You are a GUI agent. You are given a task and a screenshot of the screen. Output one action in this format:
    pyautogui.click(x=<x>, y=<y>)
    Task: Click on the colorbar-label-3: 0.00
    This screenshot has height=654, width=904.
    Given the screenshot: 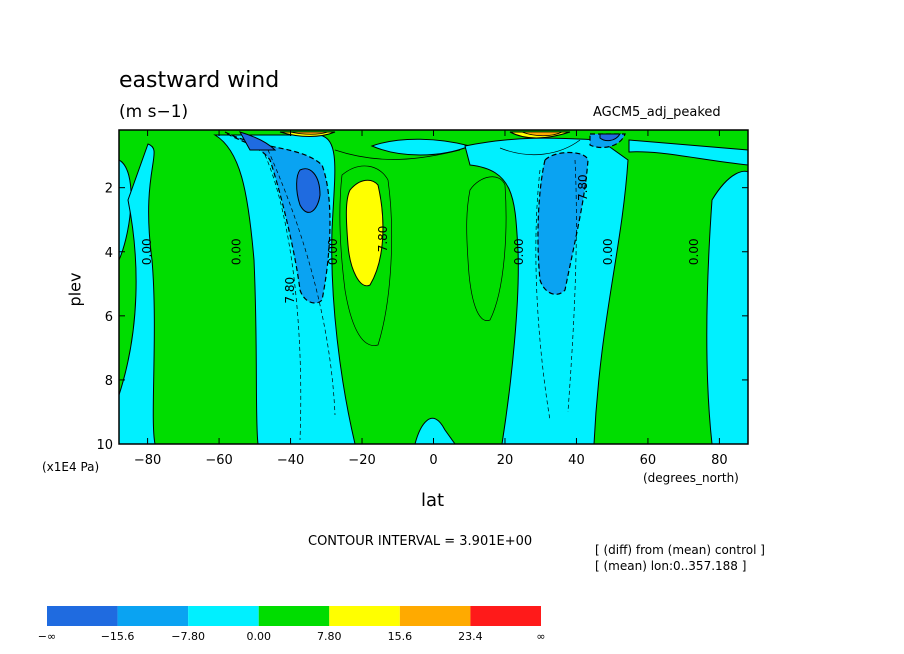 What is the action you would take?
    pyautogui.click(x=258, y=636)
    